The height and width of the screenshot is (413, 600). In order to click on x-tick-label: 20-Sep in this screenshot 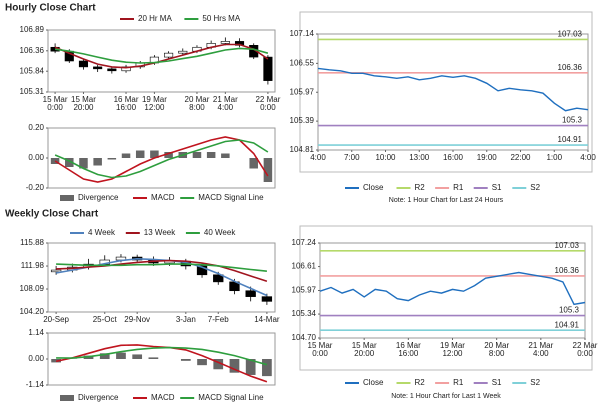, I will do `click(56, 319)`.